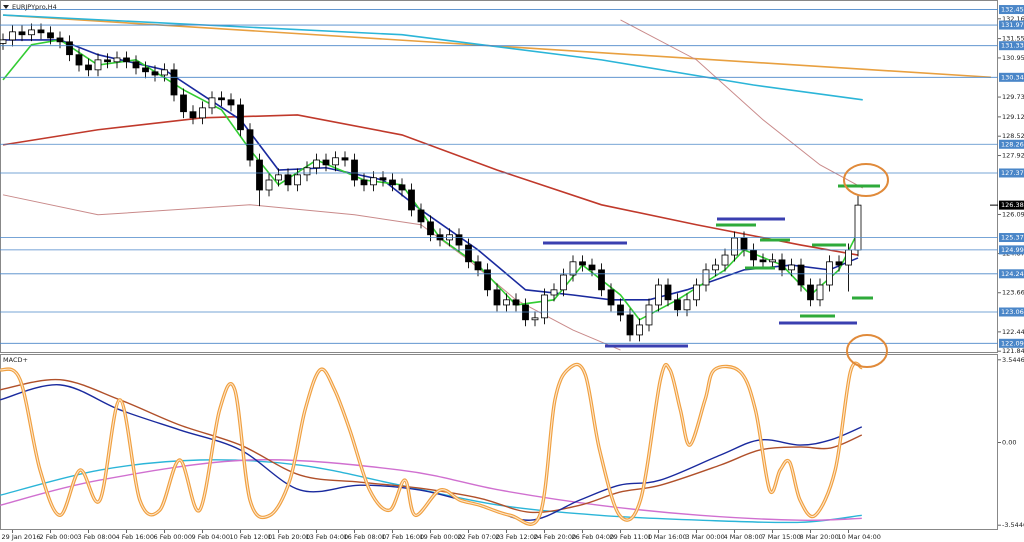  Describe the element at coordinates (173, 537) in the screenshot. I see `x-tick-label: 6 Feb 00:00` at that location.